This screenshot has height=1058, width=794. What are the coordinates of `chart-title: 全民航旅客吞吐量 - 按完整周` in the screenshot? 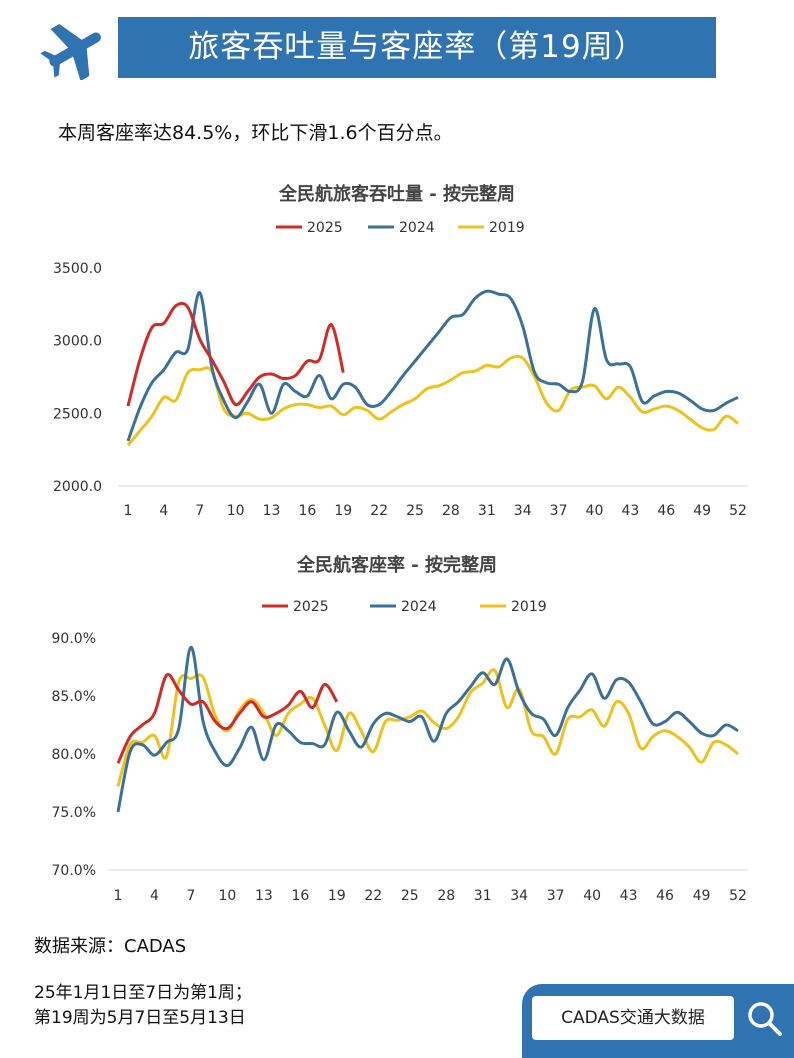 It's located at (396, 194).